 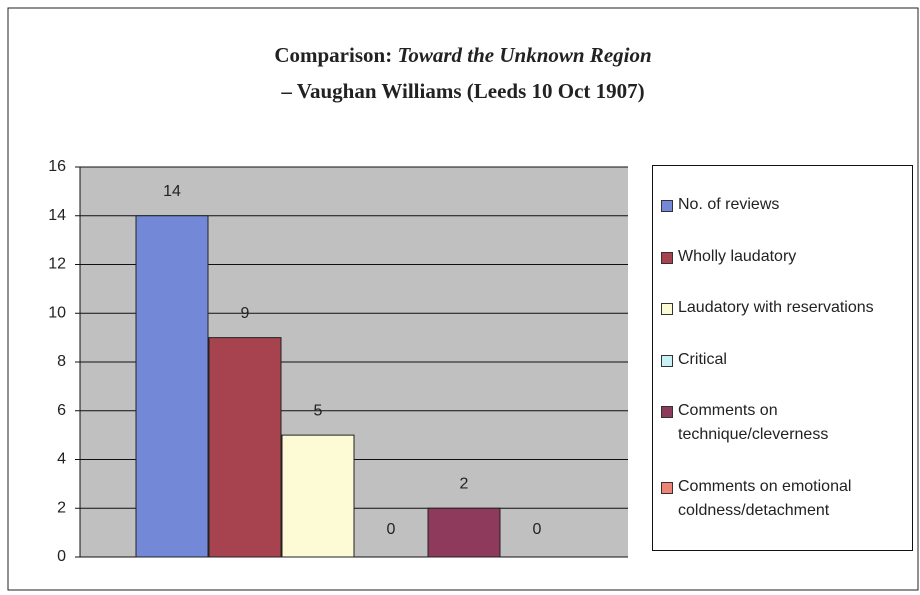 I want to click on y-tick-label: 8, so click(x=61, y=361).